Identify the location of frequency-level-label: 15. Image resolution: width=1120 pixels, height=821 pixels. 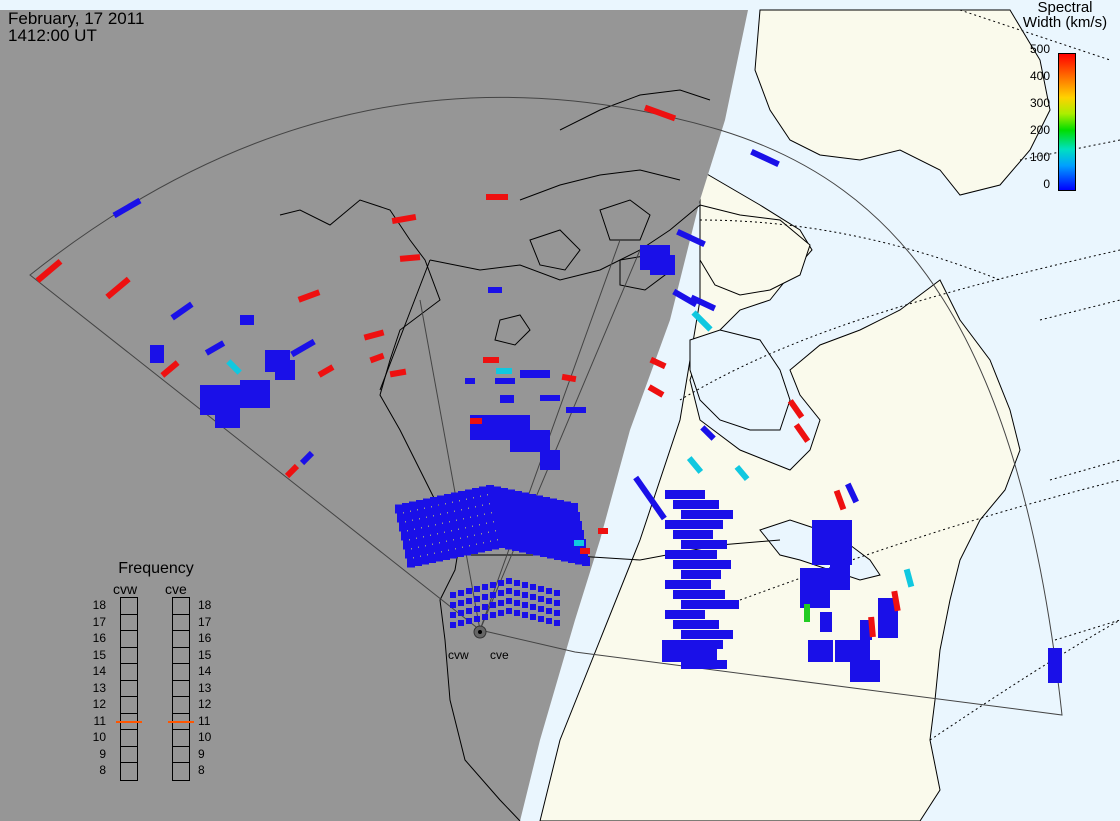
(99, 654).